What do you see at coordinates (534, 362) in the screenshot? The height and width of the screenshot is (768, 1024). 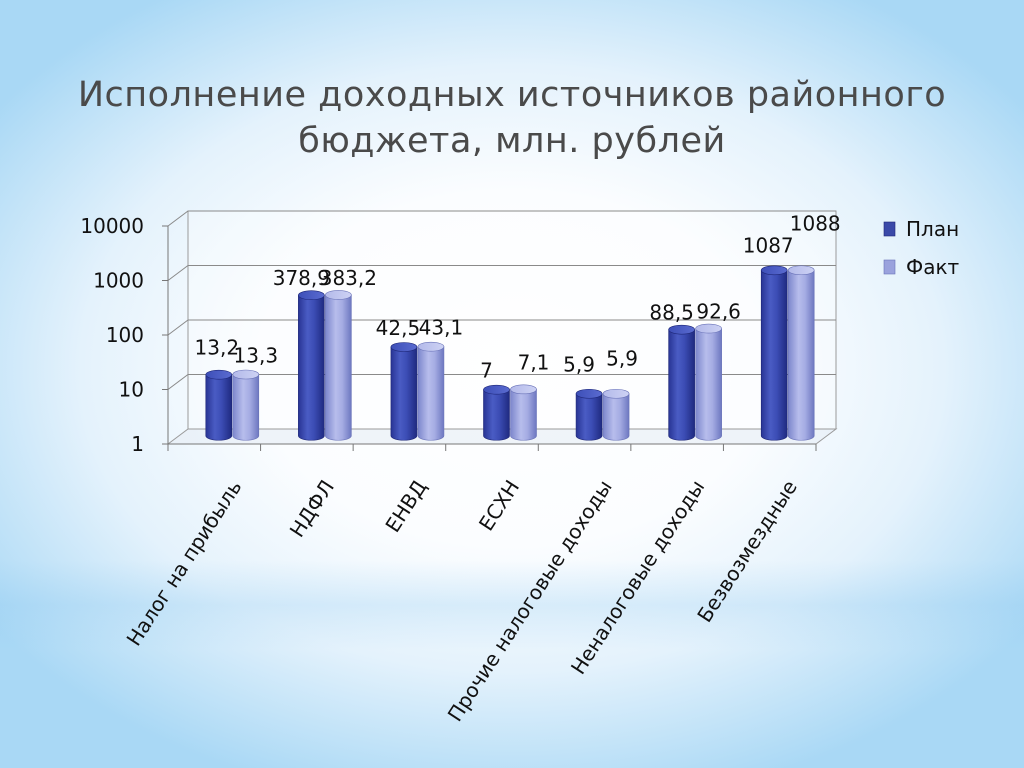 I see `data-label: 7,1` at bounding box center [534, 362].